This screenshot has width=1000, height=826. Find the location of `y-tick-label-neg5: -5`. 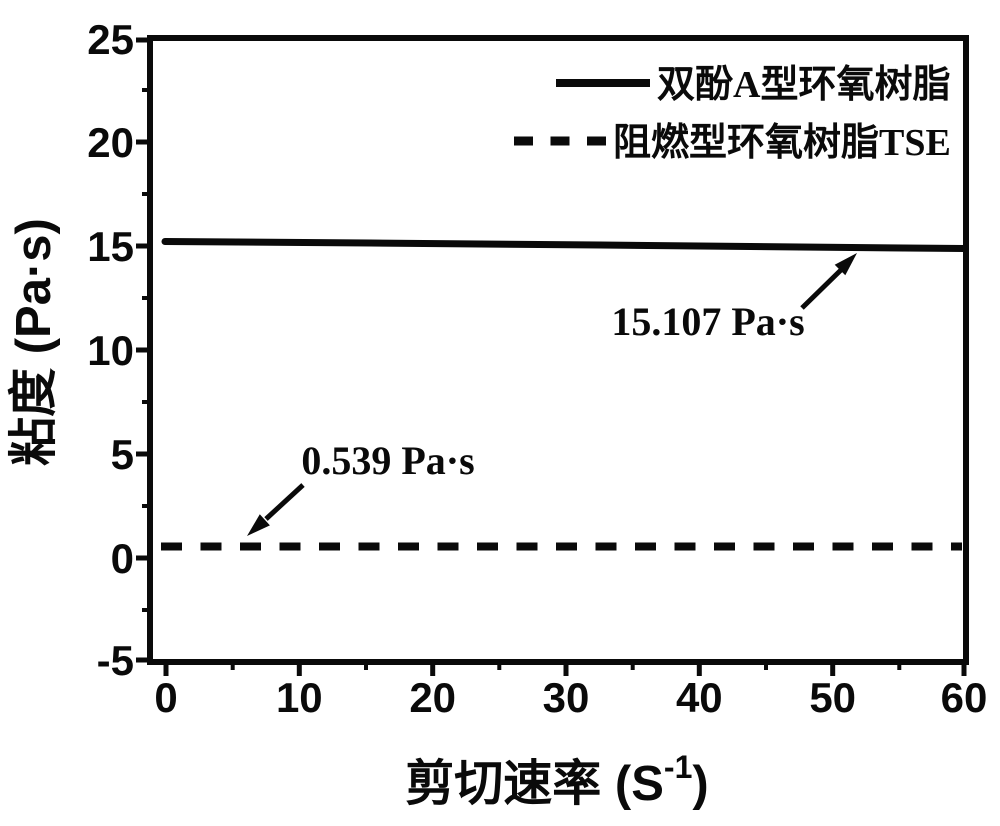

y-tick-label-neg5: -5 is located at coordinates (115, 660).